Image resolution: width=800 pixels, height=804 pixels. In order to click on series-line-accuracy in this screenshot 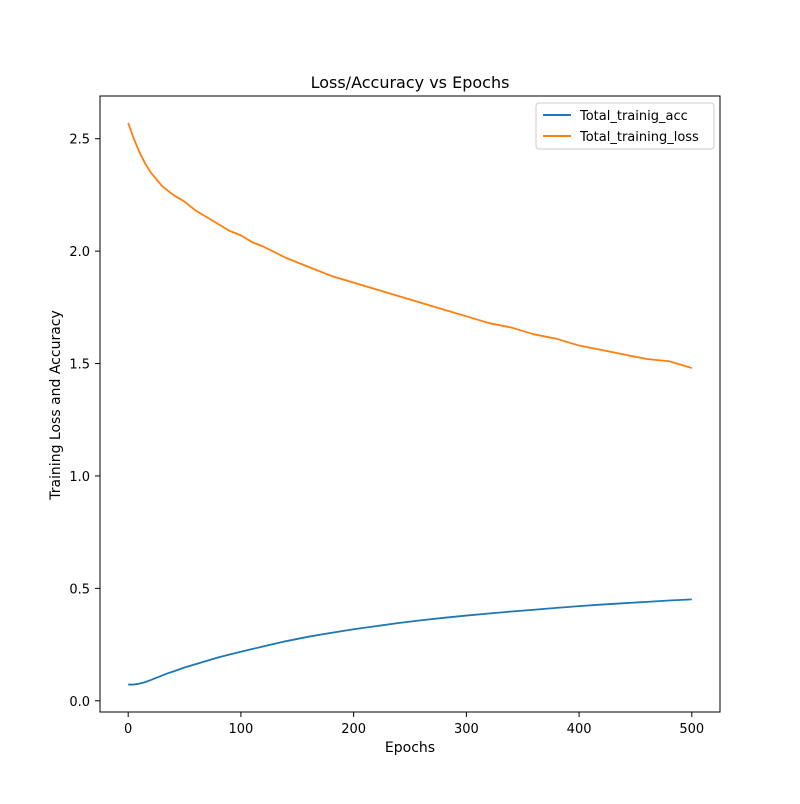, I will do `click(410, 642)`.